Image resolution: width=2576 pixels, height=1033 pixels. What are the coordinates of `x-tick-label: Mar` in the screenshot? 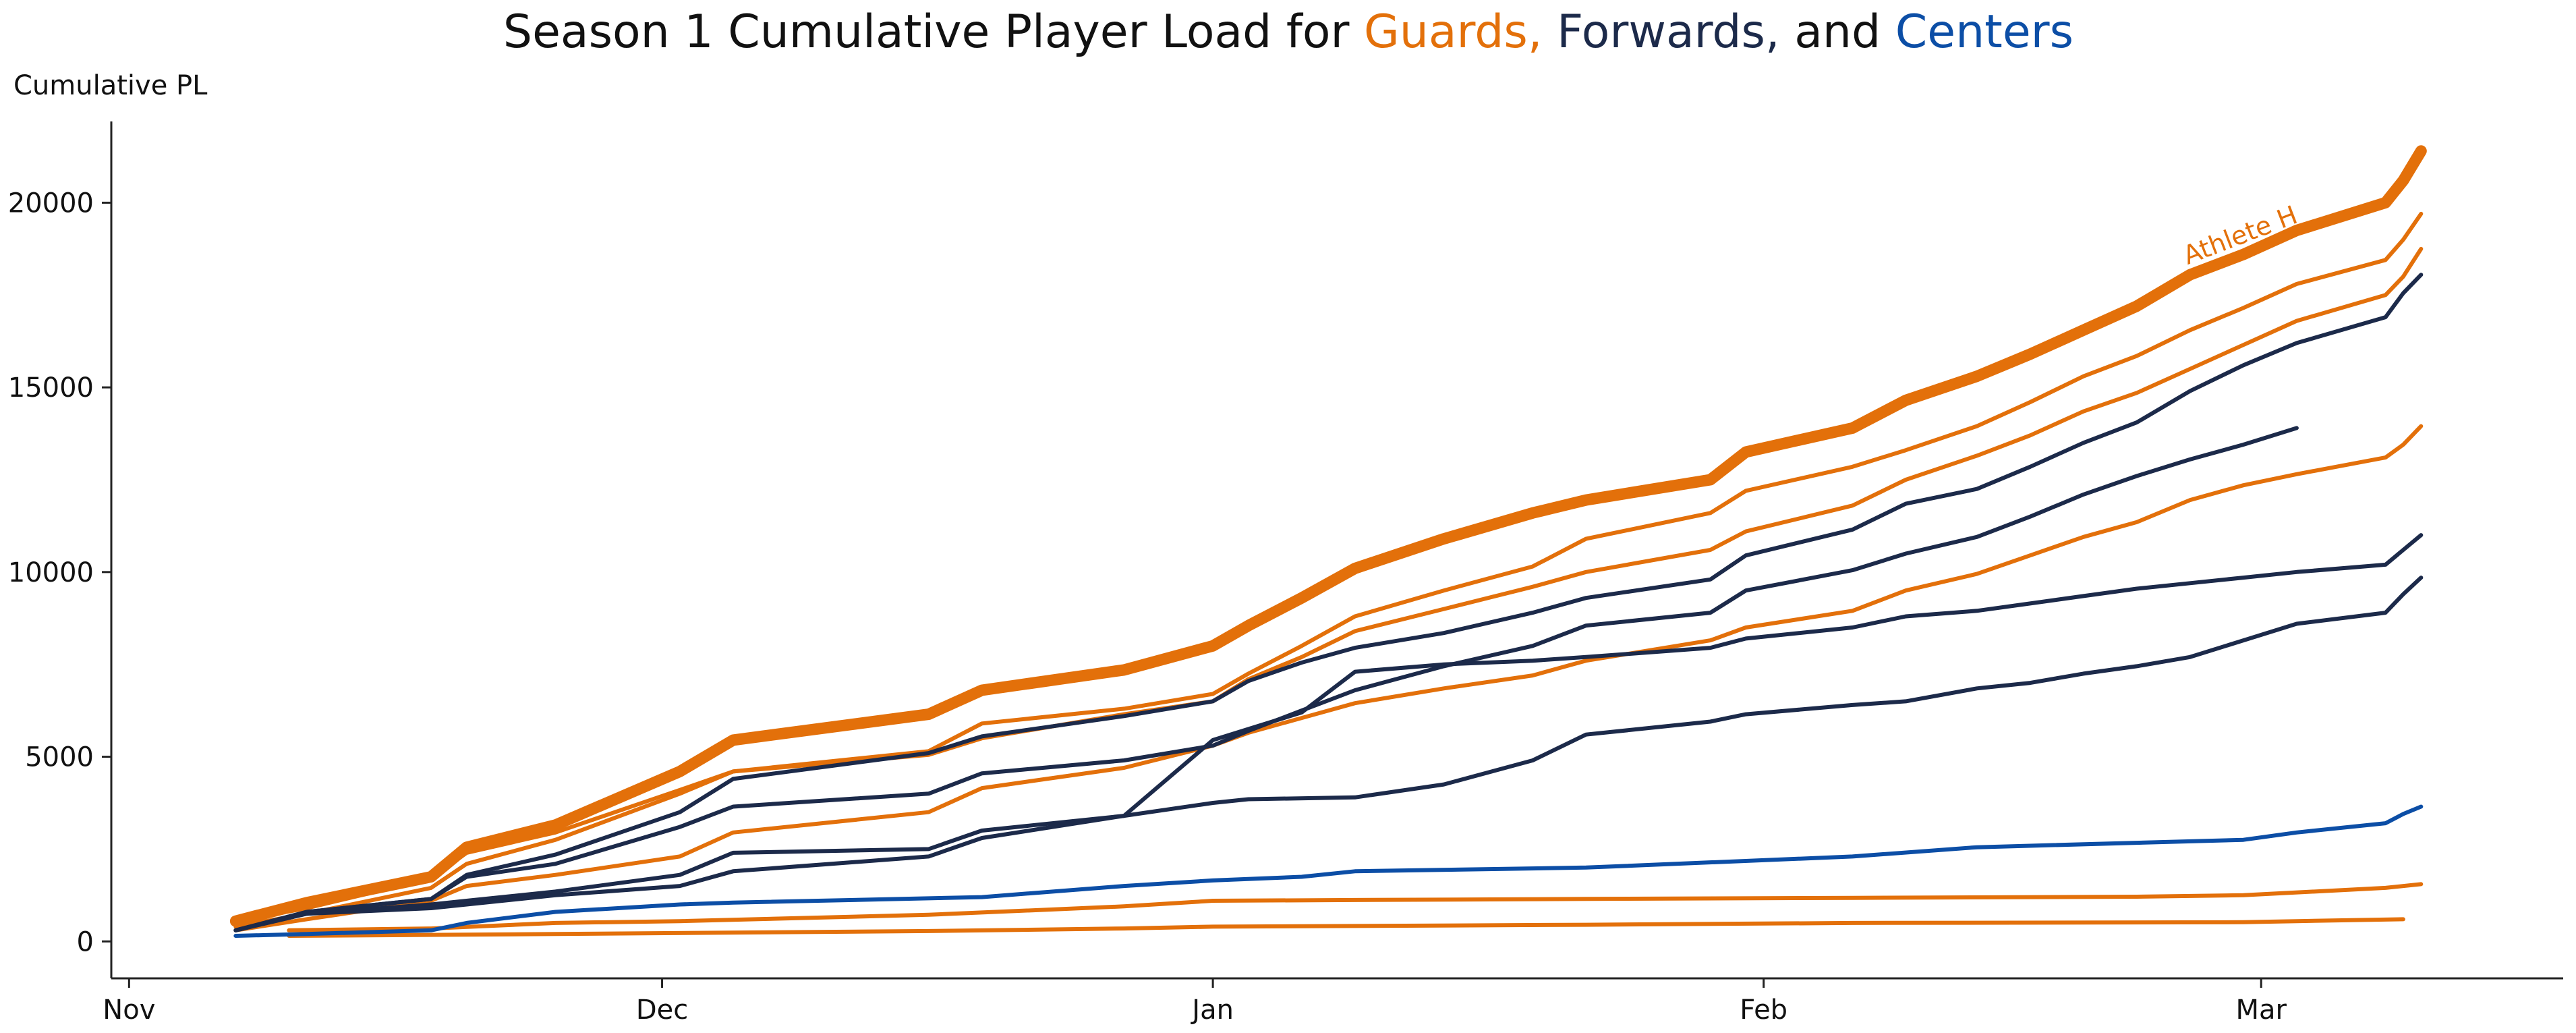 It's located at (2261, 1010).